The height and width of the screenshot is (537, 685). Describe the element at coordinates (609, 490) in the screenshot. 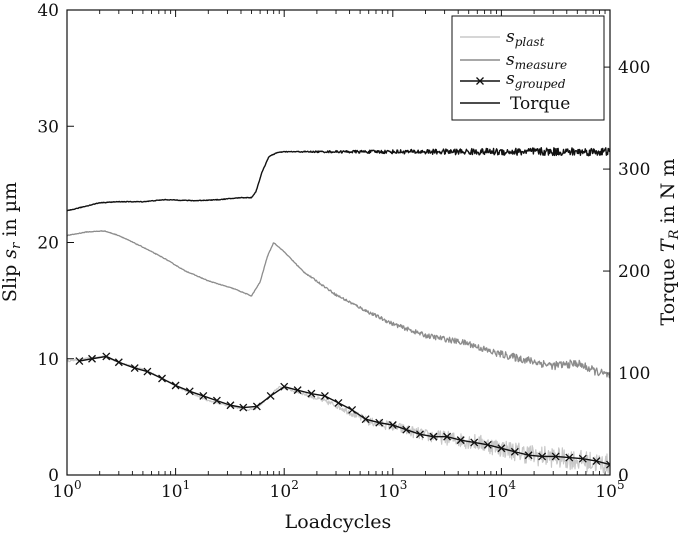

I see `x-tick-label: 10⁵` at that location.